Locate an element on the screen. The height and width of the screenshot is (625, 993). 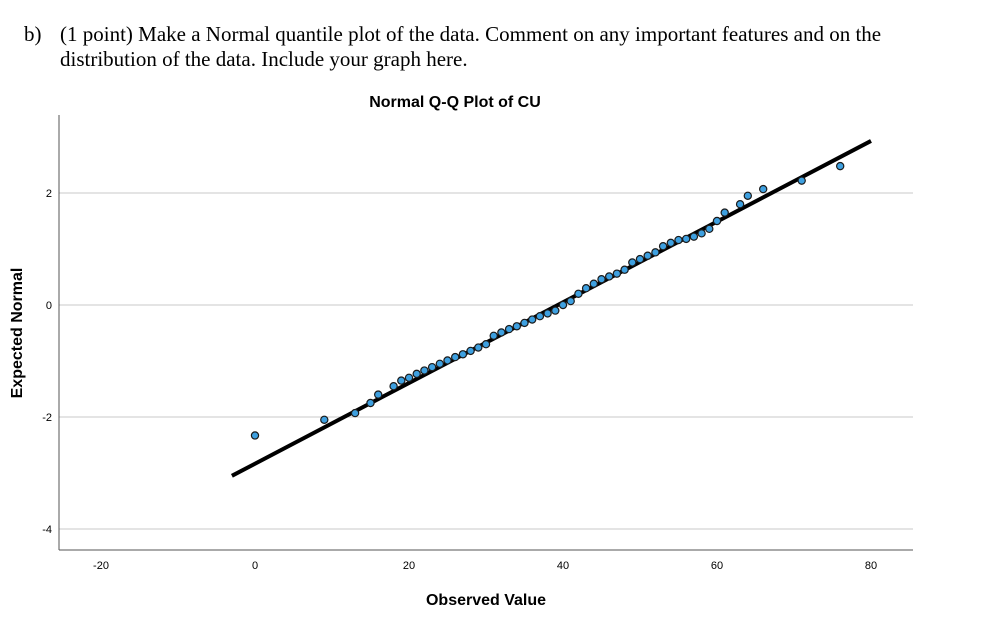
y-tick-label: -2 is located at coordinates (47, 418).